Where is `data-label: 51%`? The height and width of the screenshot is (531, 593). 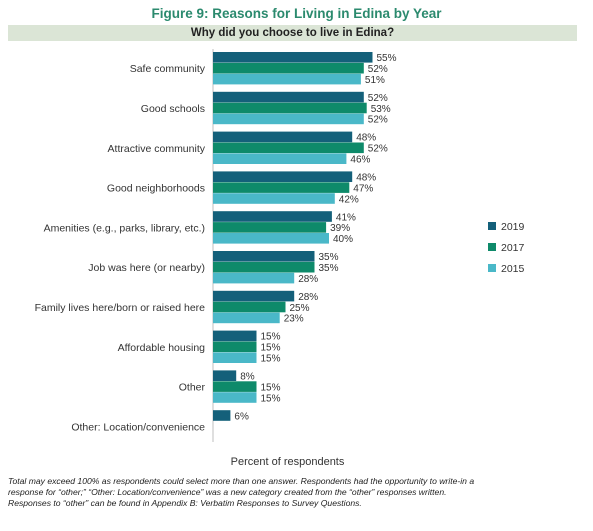 data-label: 51% is located at coordinates (375, 80).